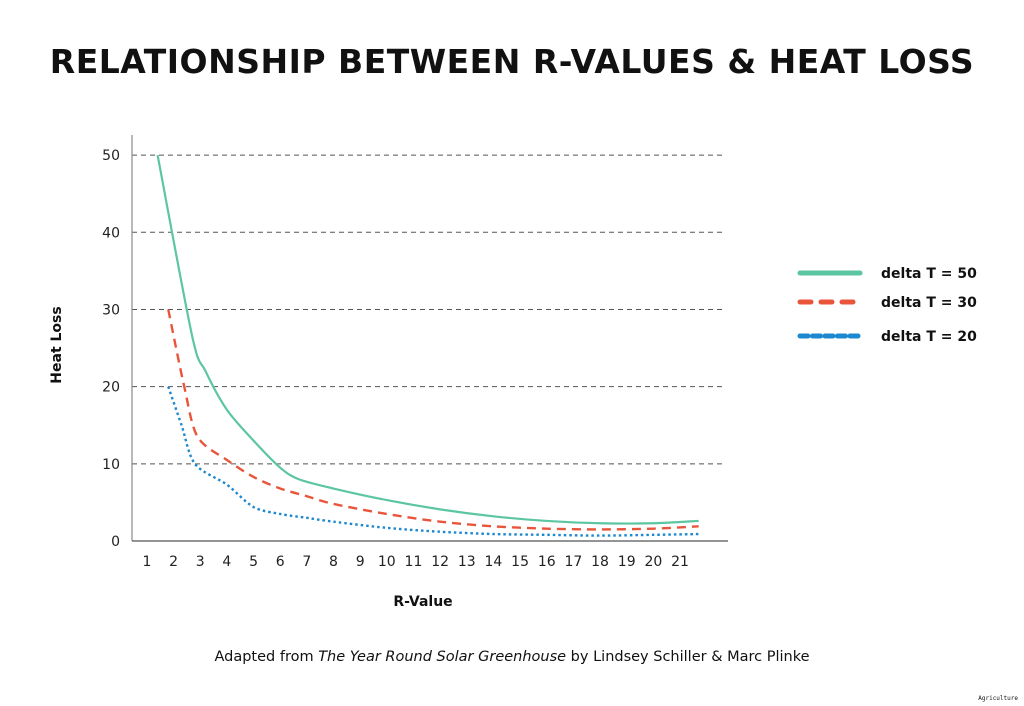 The height and width of the screenshot is (706, 1024). Describe the element at coordinates (467, 562) in the screenshot. I see `x-tick-label: 13` at that location.